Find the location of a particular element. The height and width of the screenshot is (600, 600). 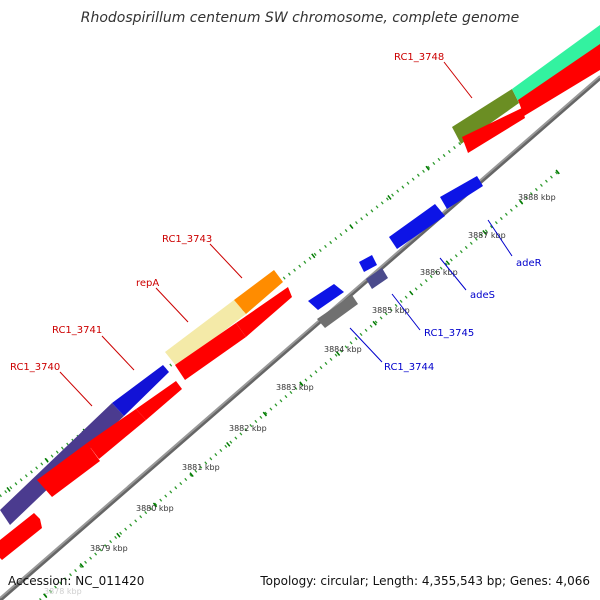

gene-label: adeS is located at coordinates (482, 295).